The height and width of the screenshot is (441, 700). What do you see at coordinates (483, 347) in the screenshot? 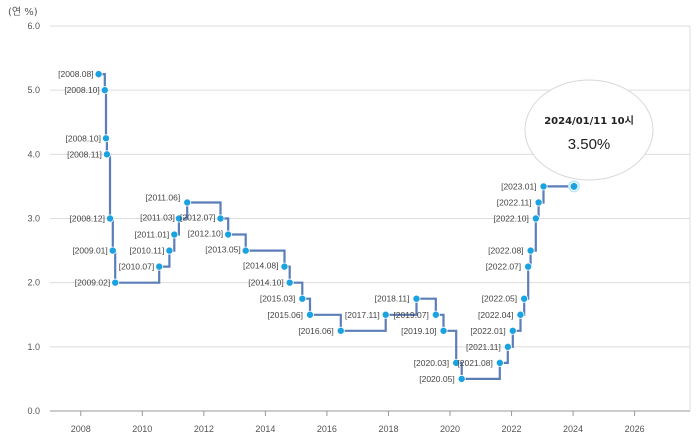
I see `data-point-label: [2021.11]` at bounding box center [483, 347].